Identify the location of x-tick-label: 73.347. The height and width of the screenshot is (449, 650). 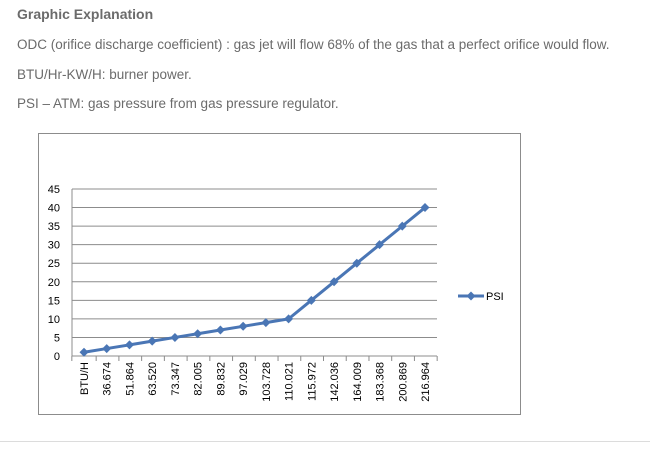
(176, 379).